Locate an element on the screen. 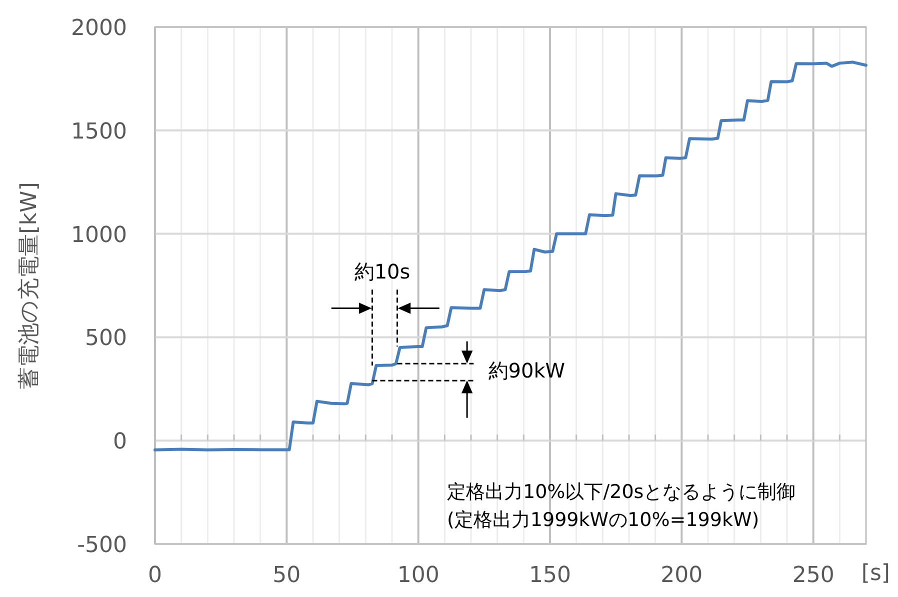 The image size is (898, 597). y-tick-label: -500 is located at coordinates (102, 545).